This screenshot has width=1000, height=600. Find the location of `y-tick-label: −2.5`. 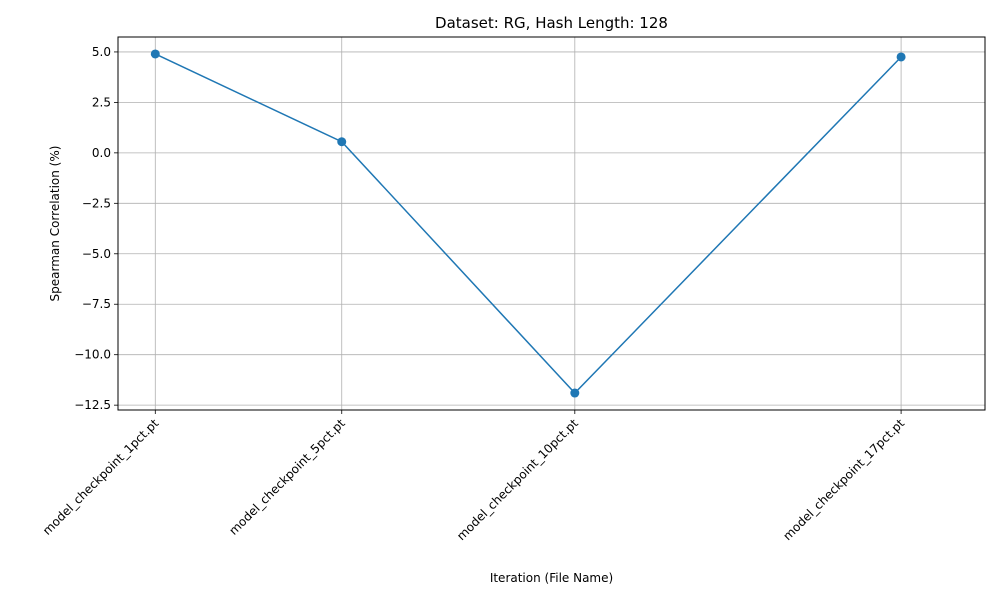

y-tick-label: −2.5 is located at coordinates (96, 203).